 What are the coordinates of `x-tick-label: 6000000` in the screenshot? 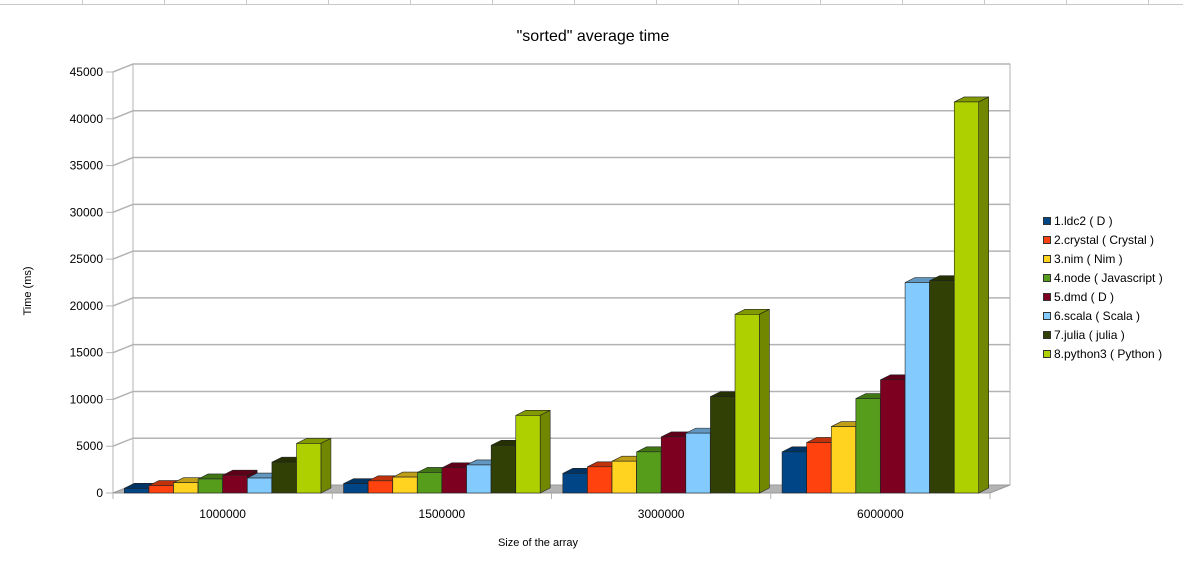 It's located at (880, 514).